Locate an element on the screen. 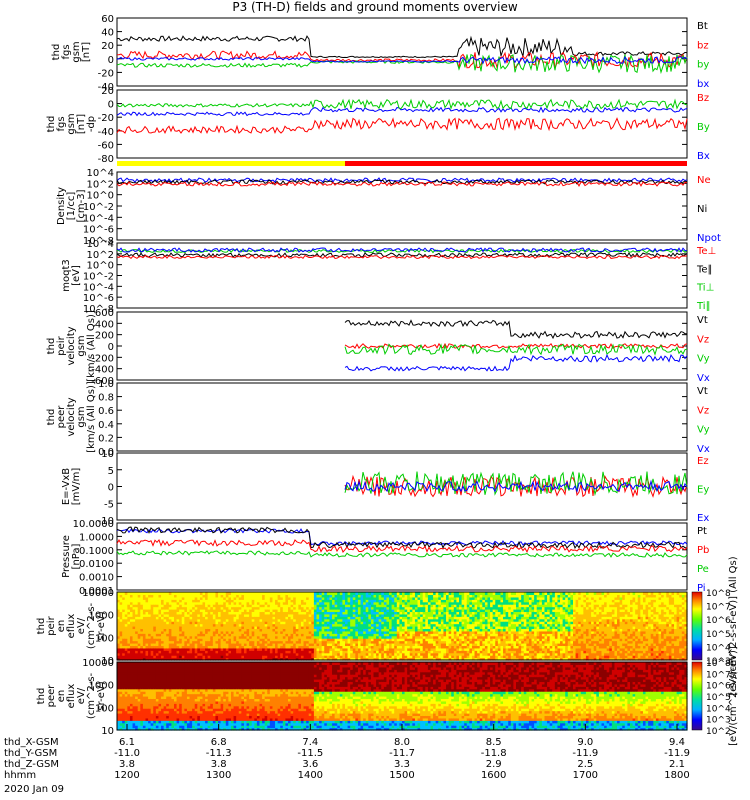  series-line is located at coordinates (402, 104).